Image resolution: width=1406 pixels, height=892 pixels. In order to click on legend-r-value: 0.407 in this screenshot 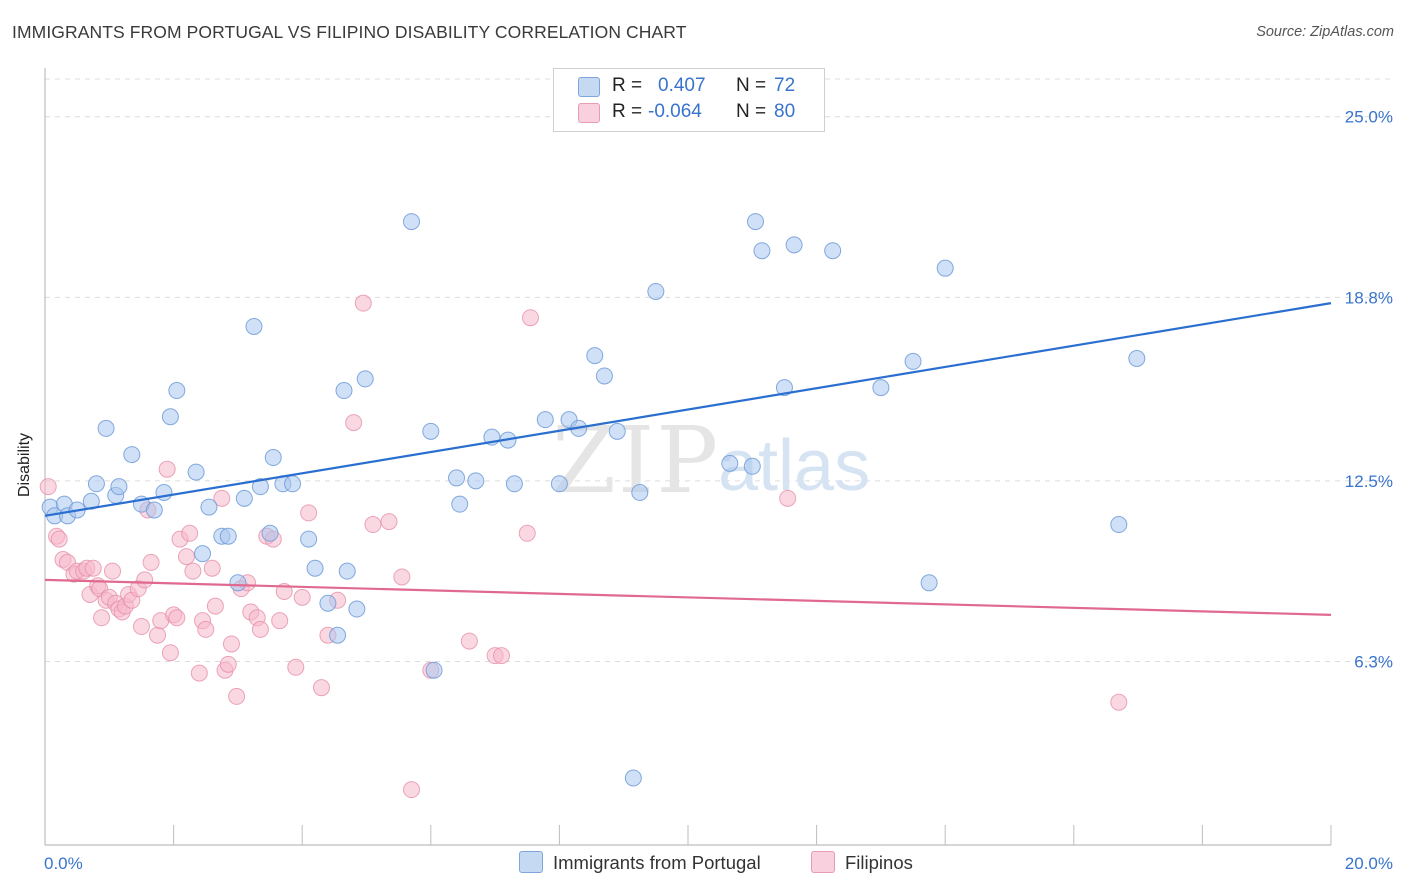, I will do `click(682, 85)`.